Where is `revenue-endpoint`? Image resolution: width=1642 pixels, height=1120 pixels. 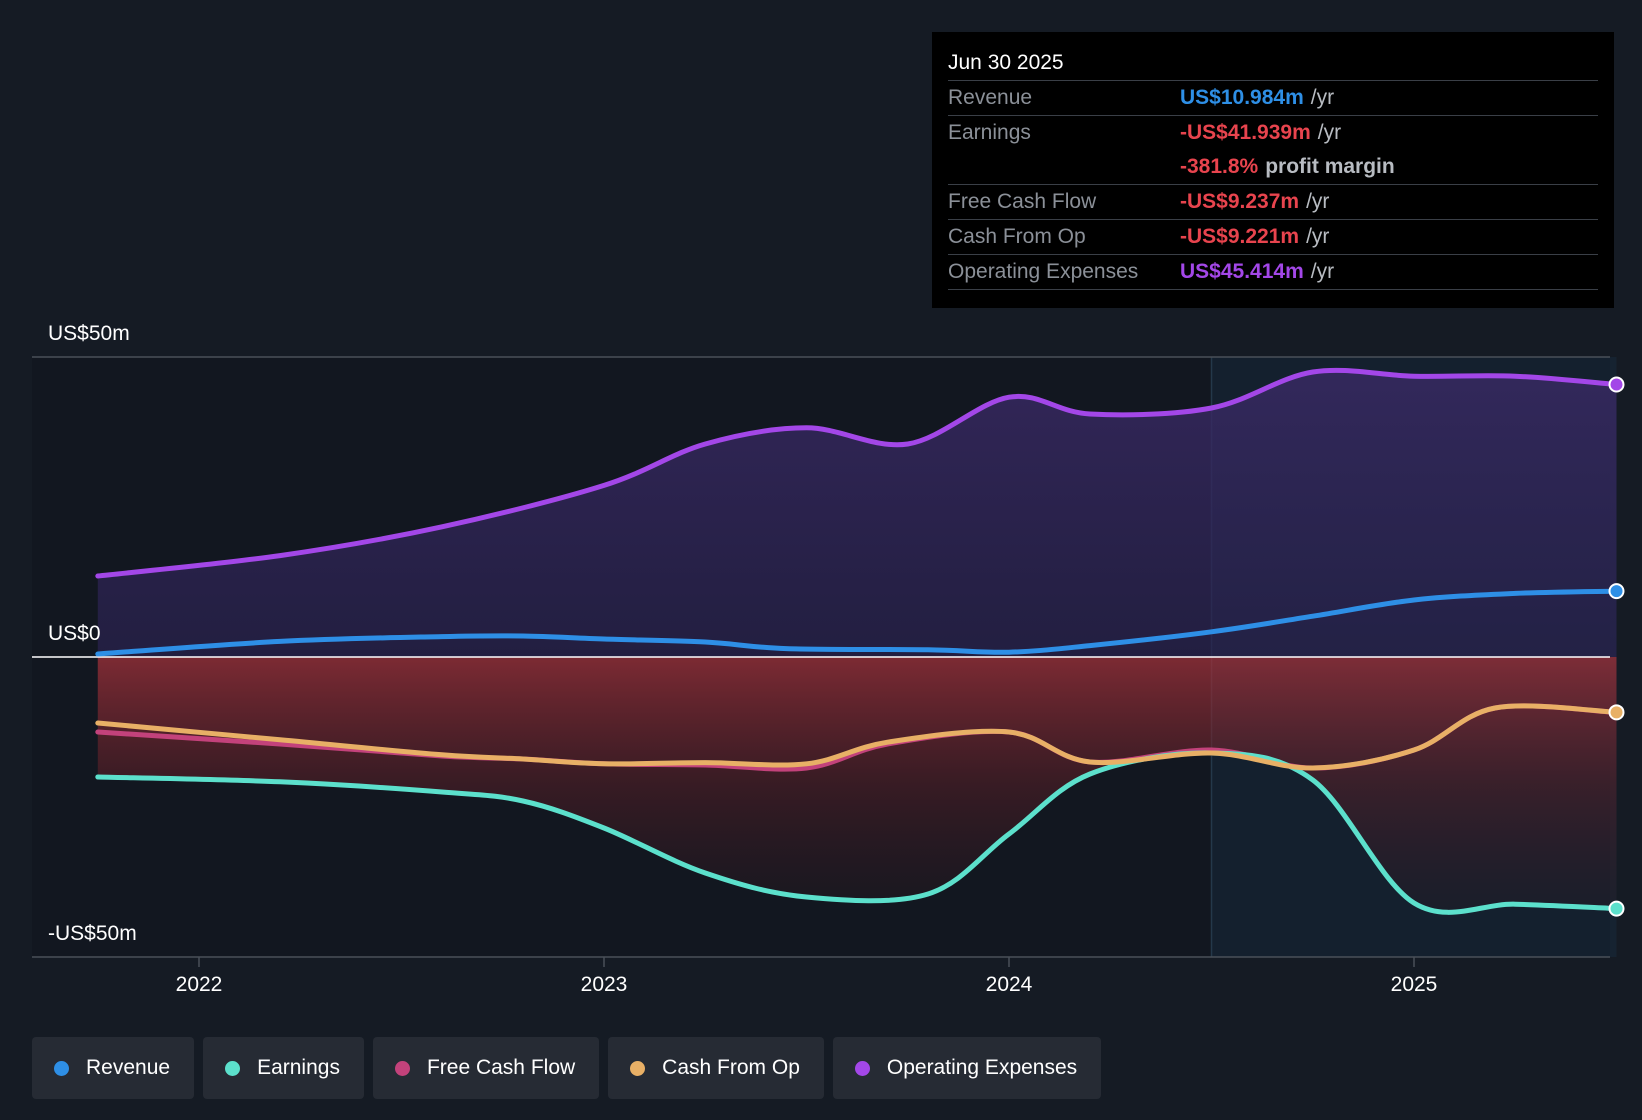
revenue-endpoint is located at coordinates (1616, 591).